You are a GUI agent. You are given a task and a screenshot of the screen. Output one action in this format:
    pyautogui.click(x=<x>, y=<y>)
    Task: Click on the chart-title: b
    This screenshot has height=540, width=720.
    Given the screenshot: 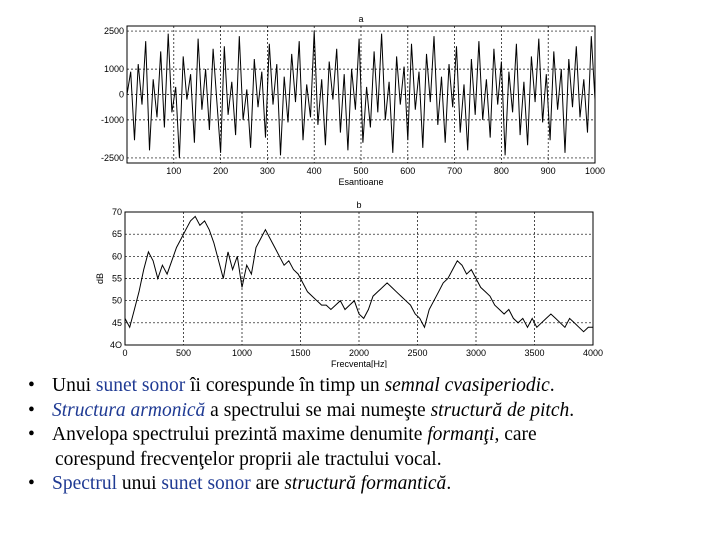 What is the action you would take?
    pyautogui.click(x=358, y=205)
    